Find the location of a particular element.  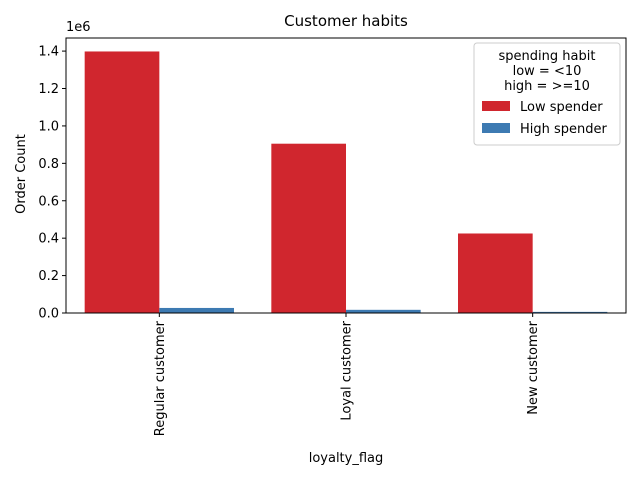

legend-title-line: low = <10 is located at coordinates (547, 71).